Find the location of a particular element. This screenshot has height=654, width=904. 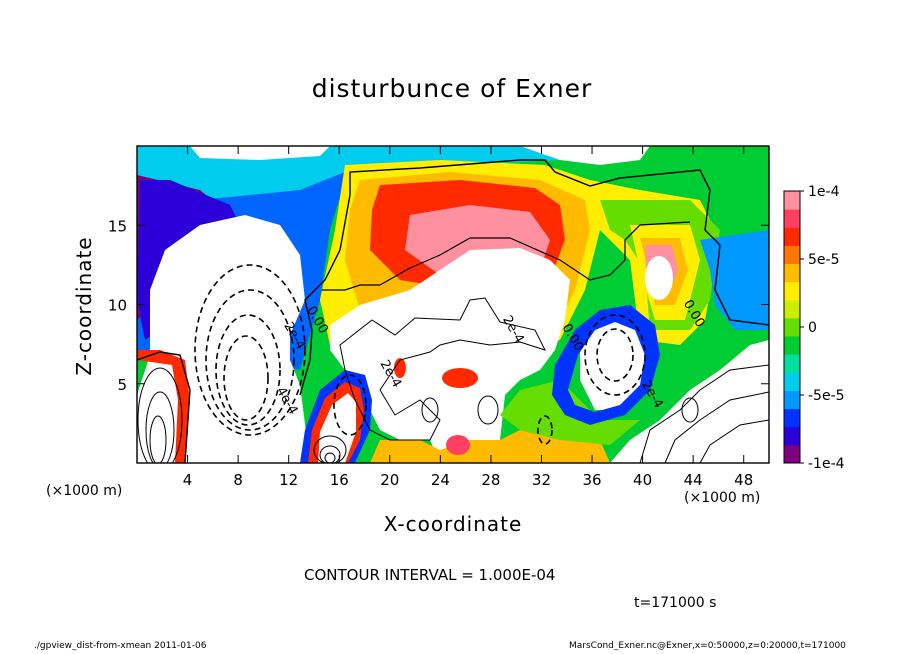

field-region-top-light-blue is located at coordinates (348, 173).